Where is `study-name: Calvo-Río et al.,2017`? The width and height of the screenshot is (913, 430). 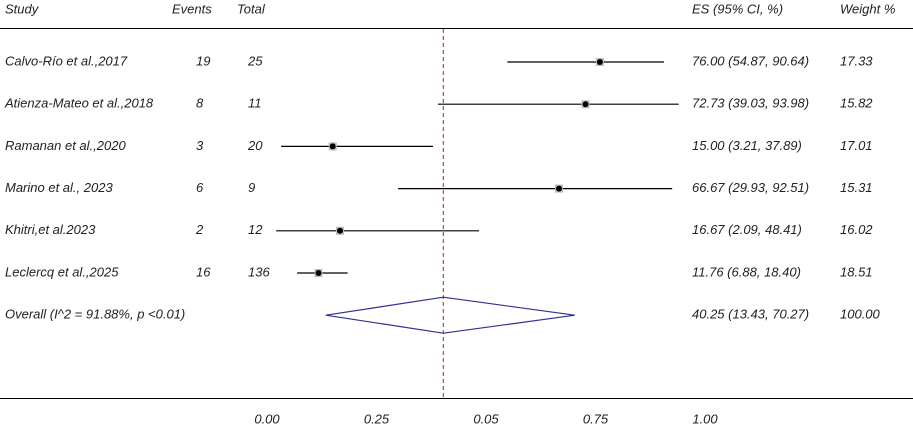
study-name: Calvo-Río et al.,2017 is located at coordinates (66, 60).